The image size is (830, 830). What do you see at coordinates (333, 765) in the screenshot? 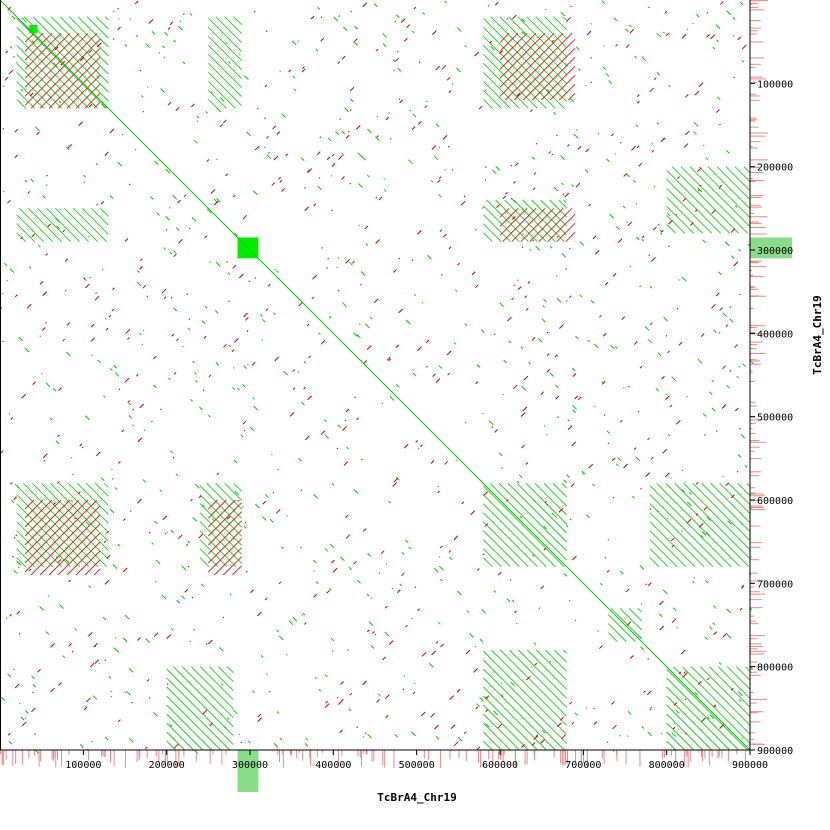
I see `x-tick-label: 400000` at bounding box center [333, 765].